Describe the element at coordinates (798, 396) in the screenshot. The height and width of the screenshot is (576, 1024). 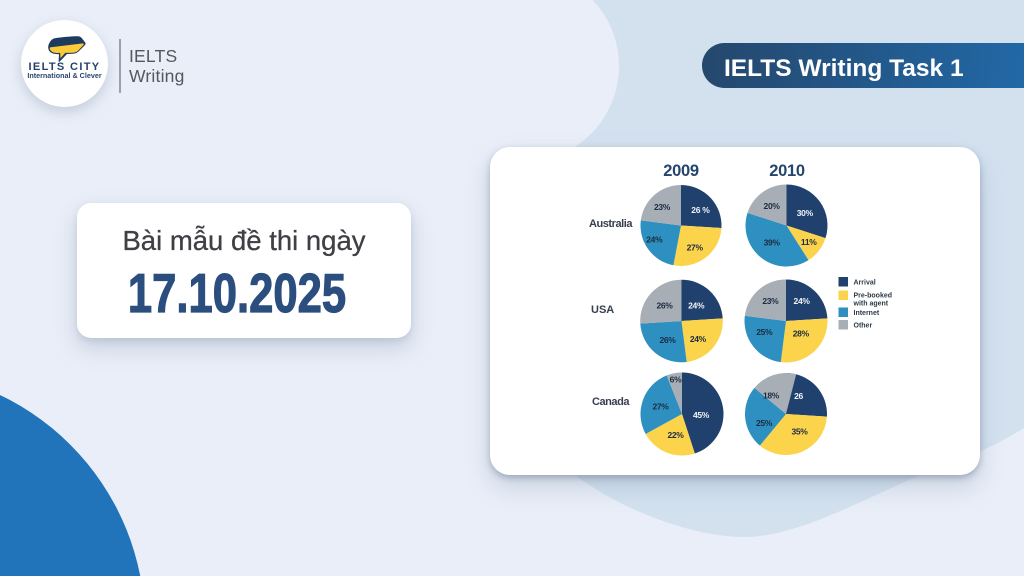
I see `svg-text: 26` at that location.